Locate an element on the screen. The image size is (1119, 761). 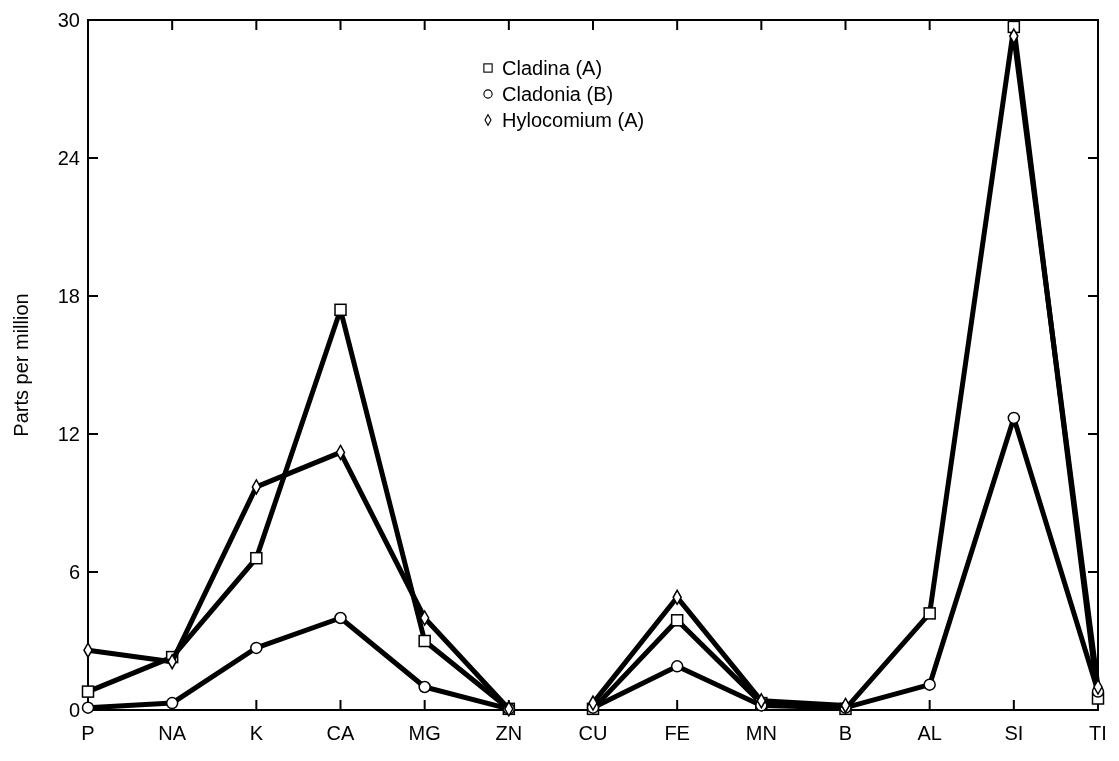
x-tick-label: P is located at coordinates (88, 733).